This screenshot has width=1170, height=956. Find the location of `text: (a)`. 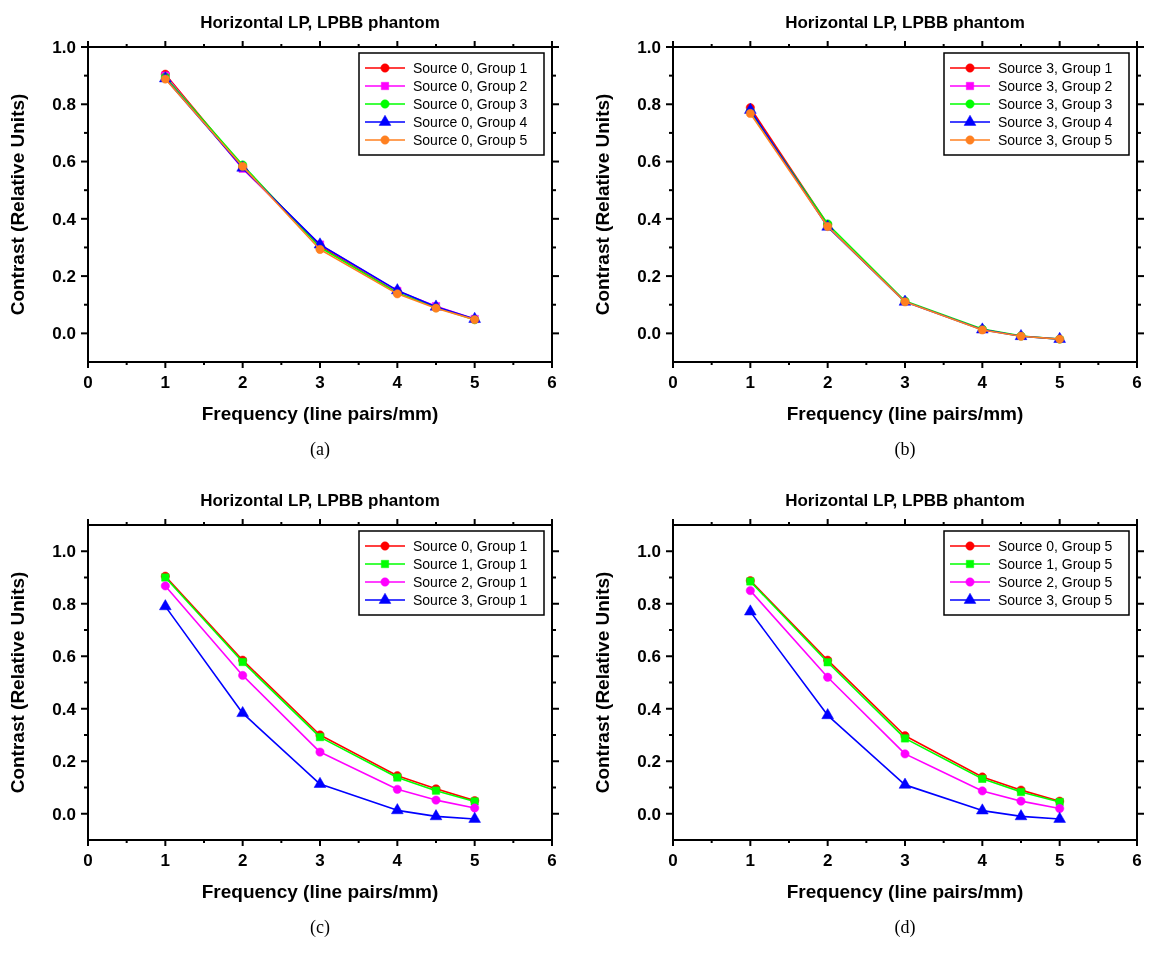

text: (a) is located at coordinates (320, 449).